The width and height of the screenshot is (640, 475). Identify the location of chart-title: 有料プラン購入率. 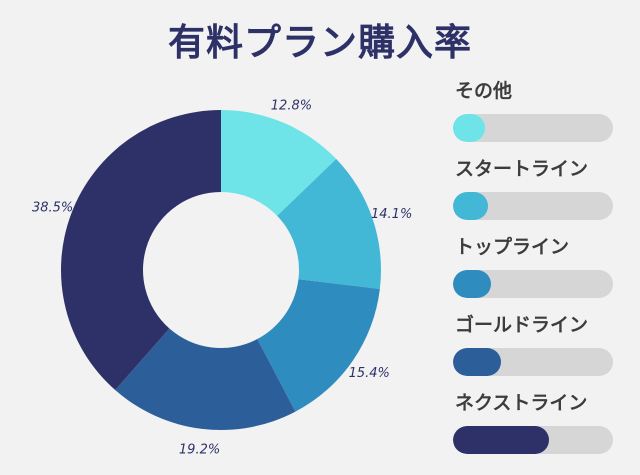
(320, 42).